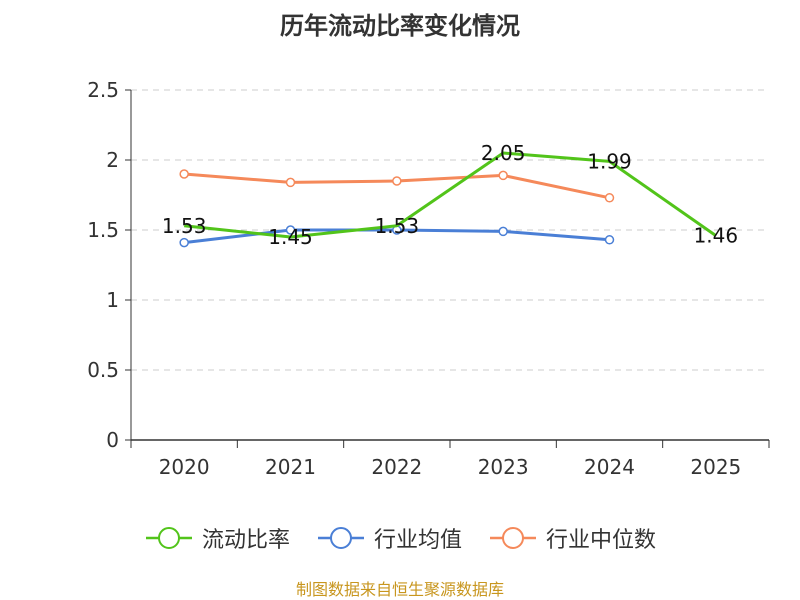  Describe the element at coordinates (503, 467) in the screenshot. I see `x-tick-label: 2023` at that location.